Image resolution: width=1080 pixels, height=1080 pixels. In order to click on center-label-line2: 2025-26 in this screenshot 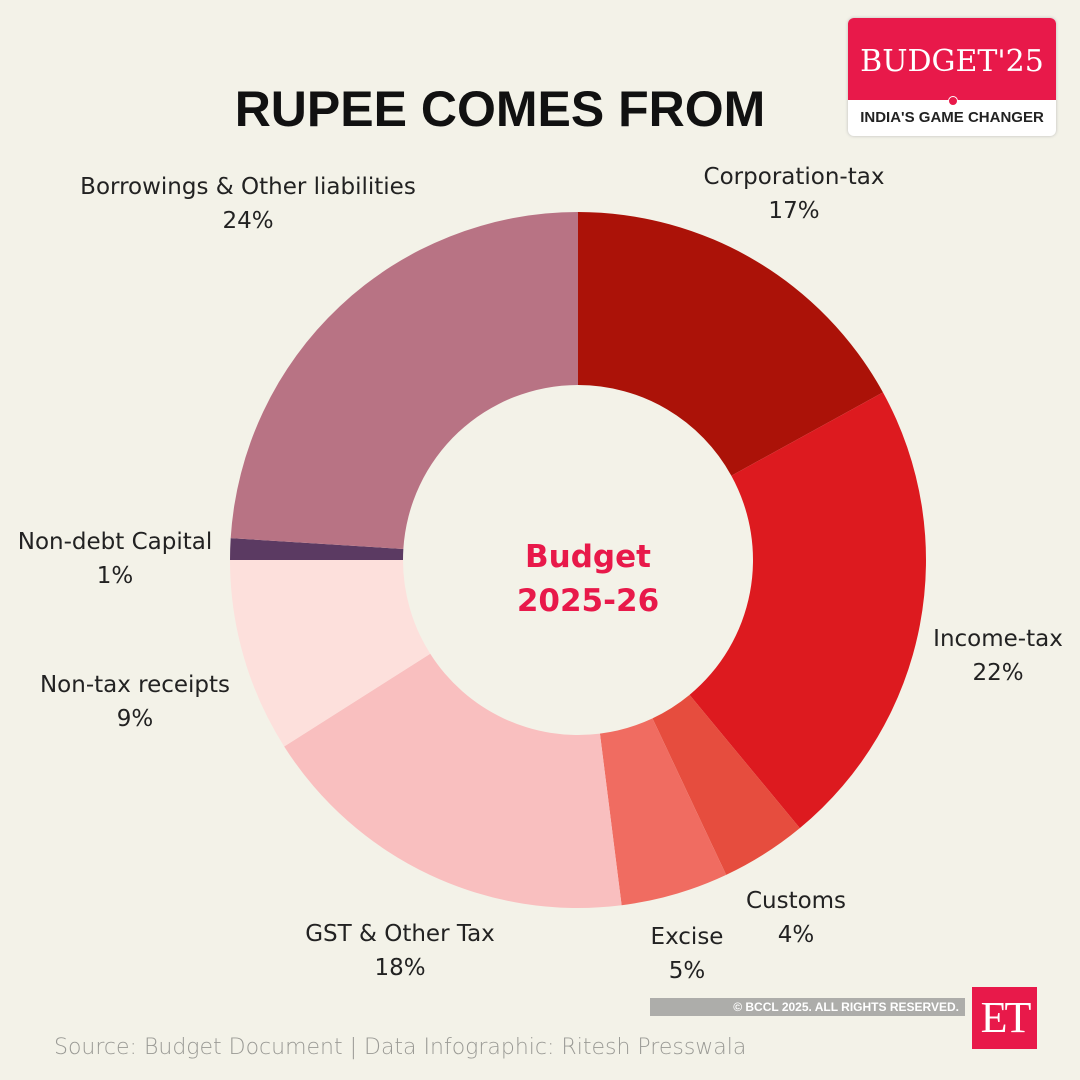, I will do `click(588, 601)`.